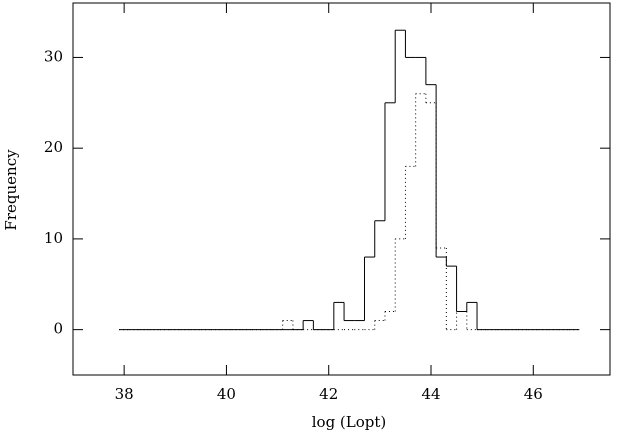  I want to click on x-tick-label: 38, so click(124, 394).